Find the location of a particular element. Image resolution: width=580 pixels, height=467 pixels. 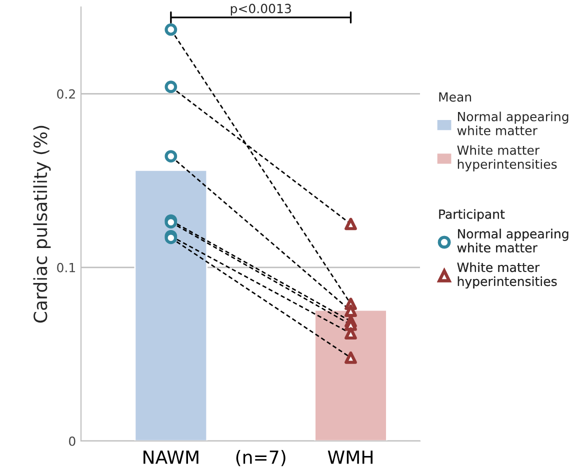

text: Participant is located at coordinates (472, 215).